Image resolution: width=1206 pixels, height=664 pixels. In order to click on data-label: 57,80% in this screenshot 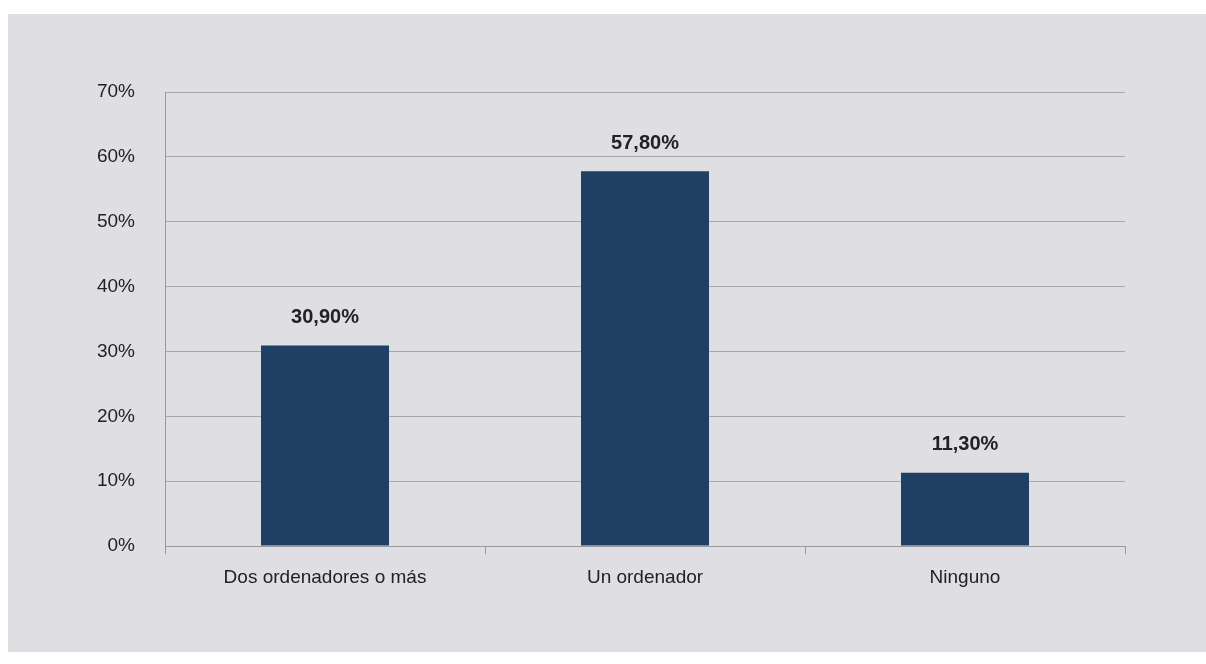, I will do `click(645, 141)`.